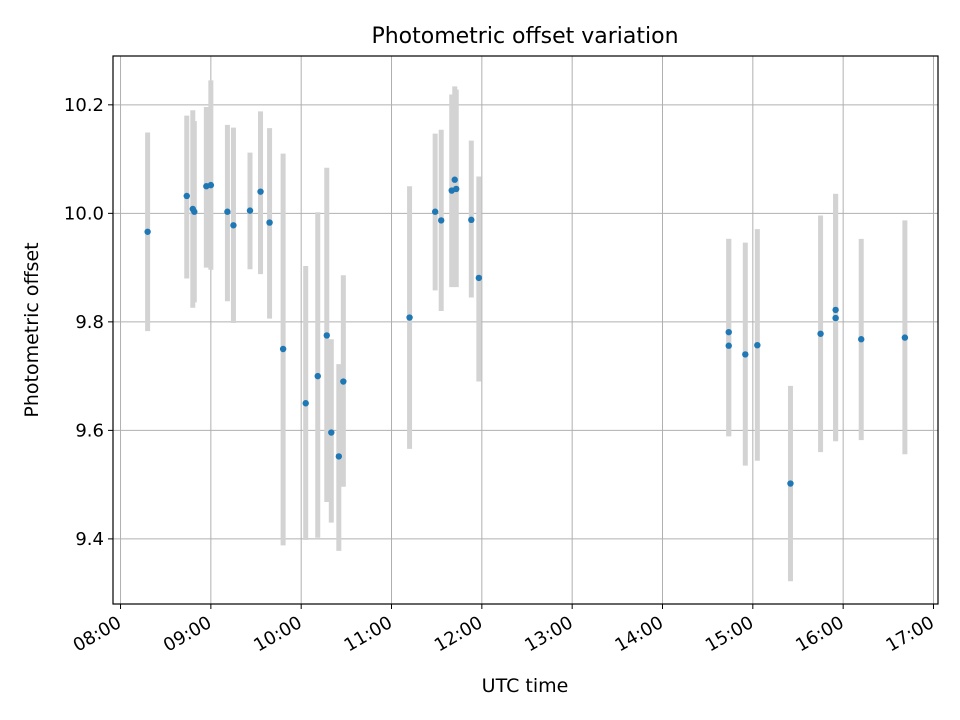 The width and height of the screenshot is (960, 720). Describe the element at coordinates (89, 430) in the screenshot. I see `y-tick-label: 9.6` at that location.